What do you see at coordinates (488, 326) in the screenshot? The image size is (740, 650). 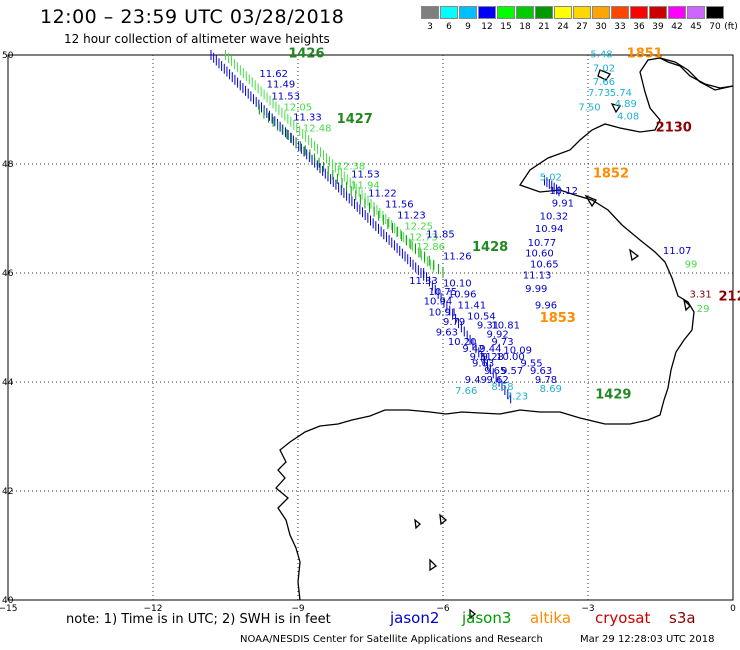 I see `swh-value-label: 9.31` at bounding box center [488, 326].